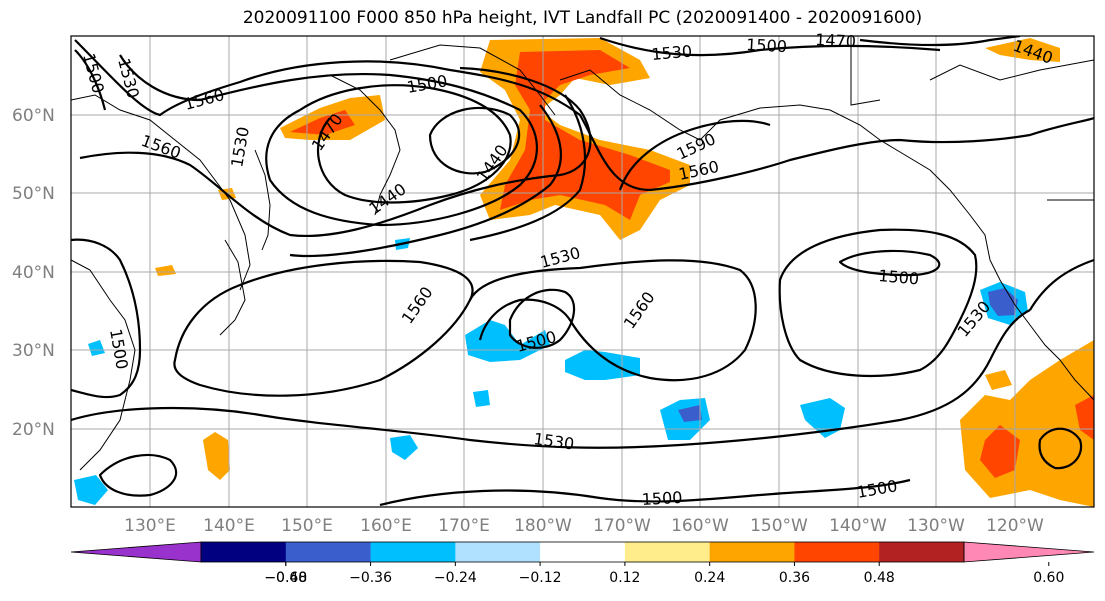 The width and height of the screenshot is (1105, 601). What do you see at coordinates (836, 40) in the screenshot?
I see `contour-label: 1470` at bounding box center [836, 40].